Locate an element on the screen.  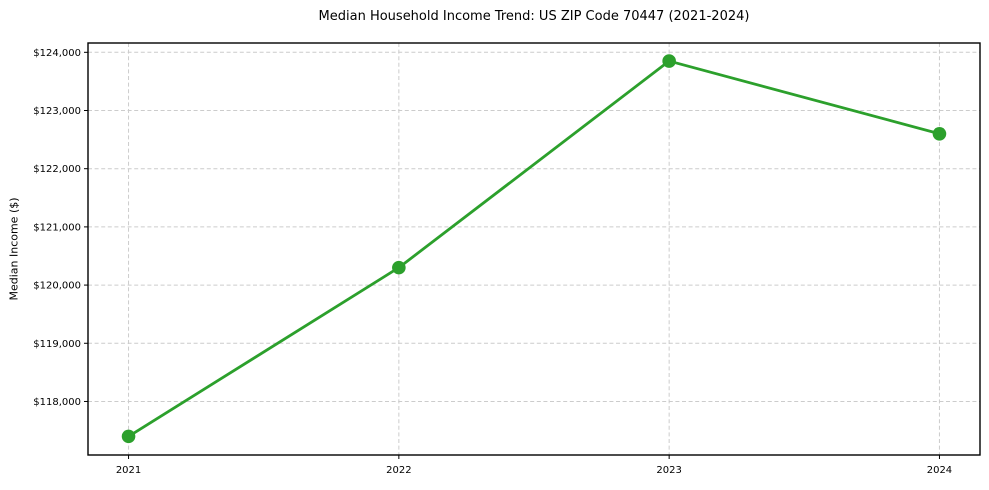
y-tick-label: $124,000 is located at coordinates (57, 53).